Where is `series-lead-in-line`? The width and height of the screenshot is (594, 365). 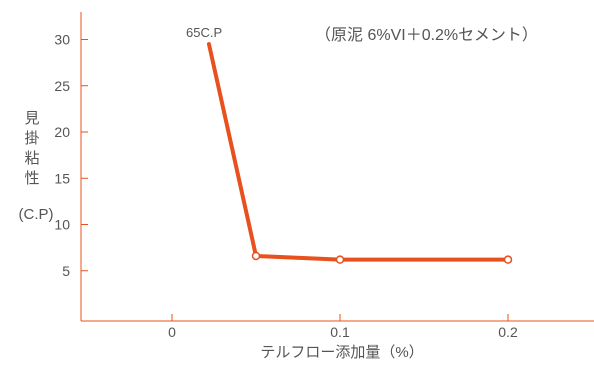
series-lead-in-line is located at coordinates (232, 150).